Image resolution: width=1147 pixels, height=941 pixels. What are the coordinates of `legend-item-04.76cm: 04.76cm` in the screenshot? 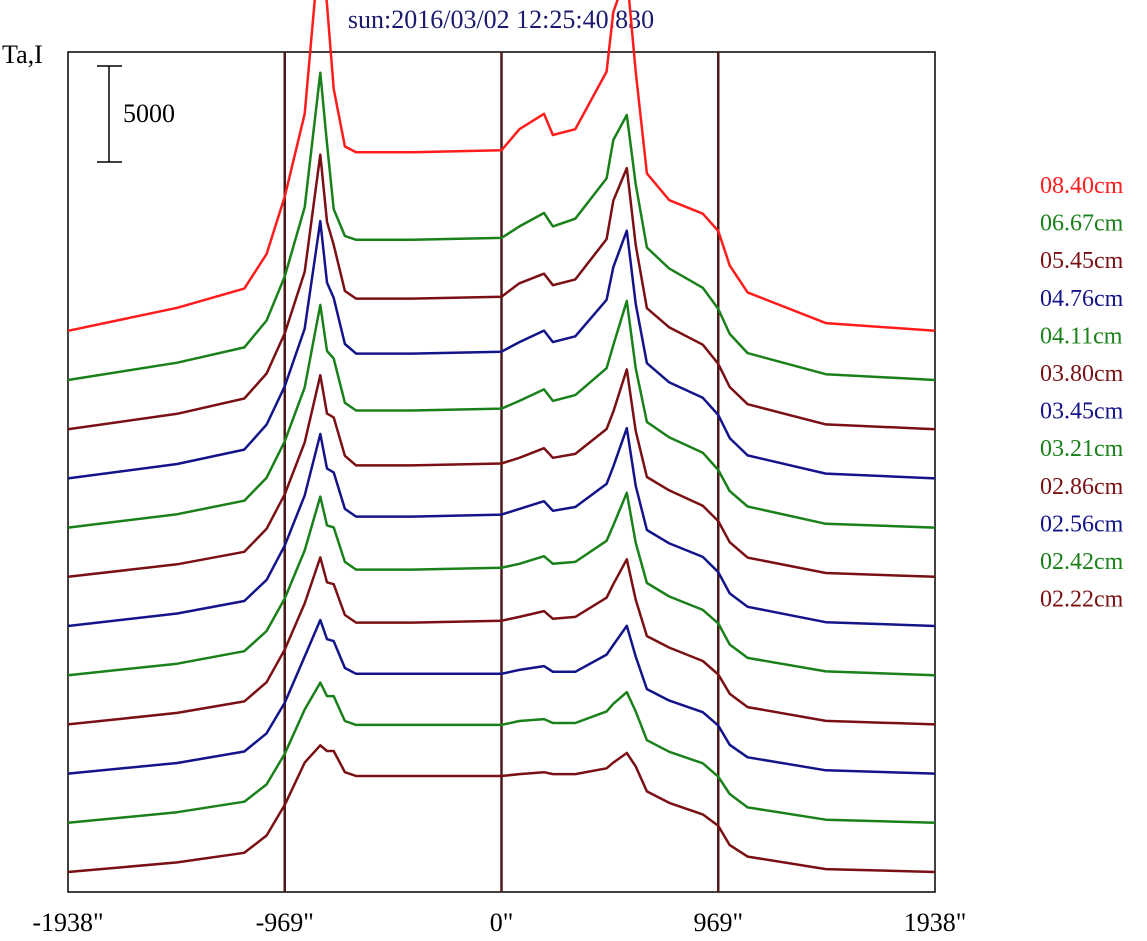 It's located at (1082, 299).